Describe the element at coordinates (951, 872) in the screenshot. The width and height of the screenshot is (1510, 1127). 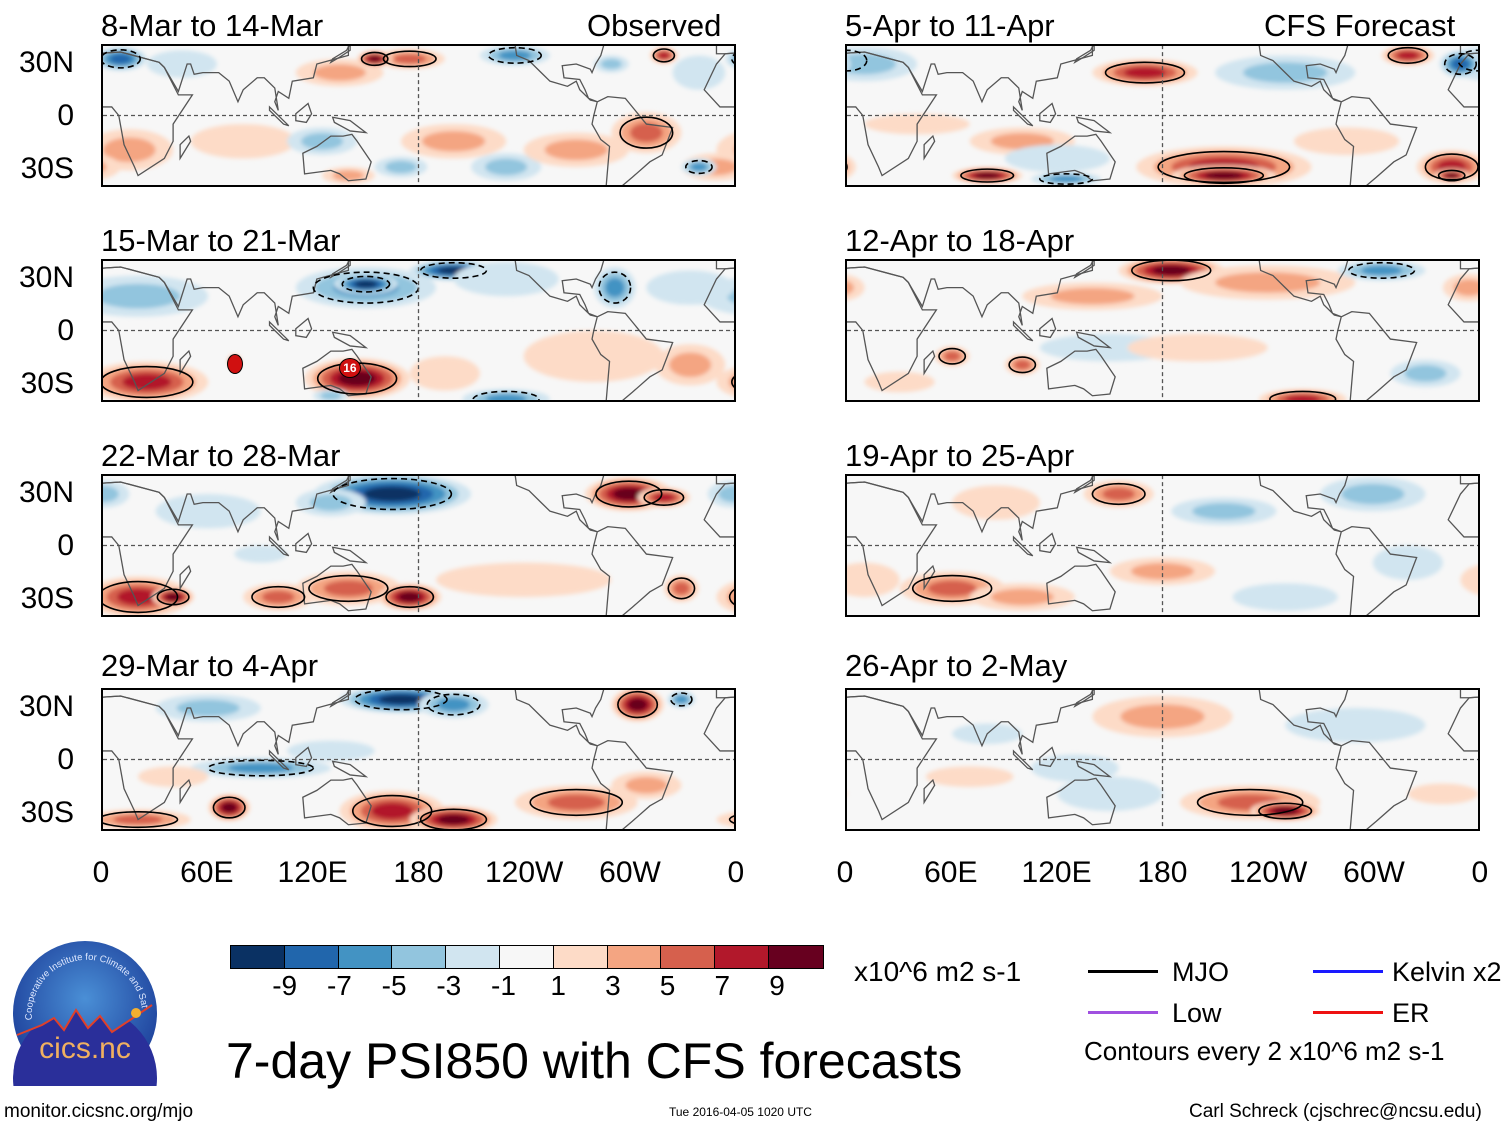
I see `lon-label: 60E` at that location.